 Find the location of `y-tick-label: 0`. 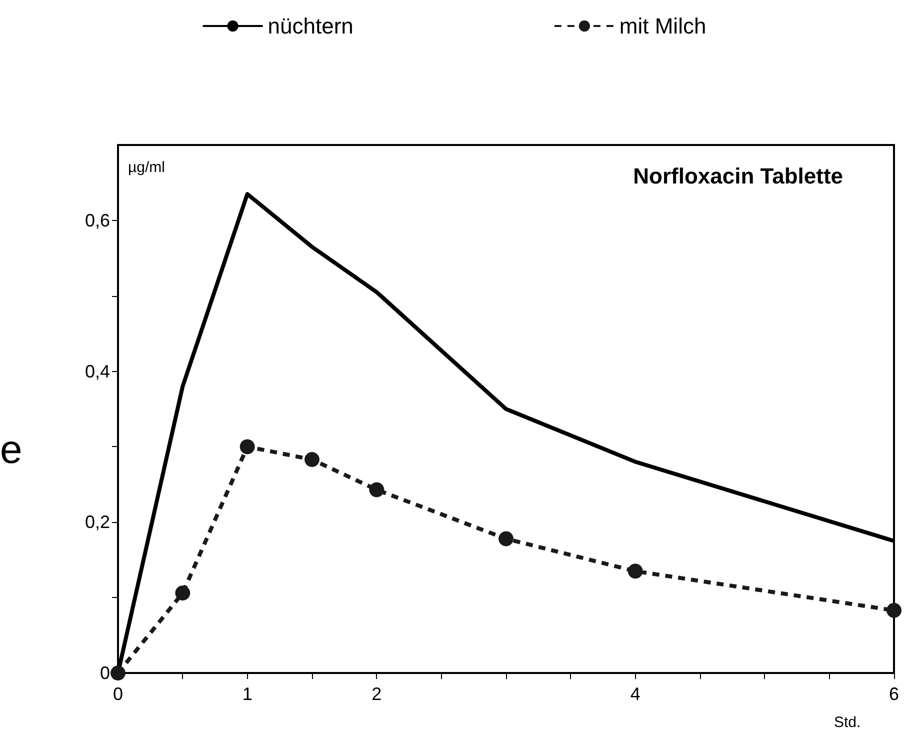

y-tick-label: 0 is located at coordinates (105, 673).